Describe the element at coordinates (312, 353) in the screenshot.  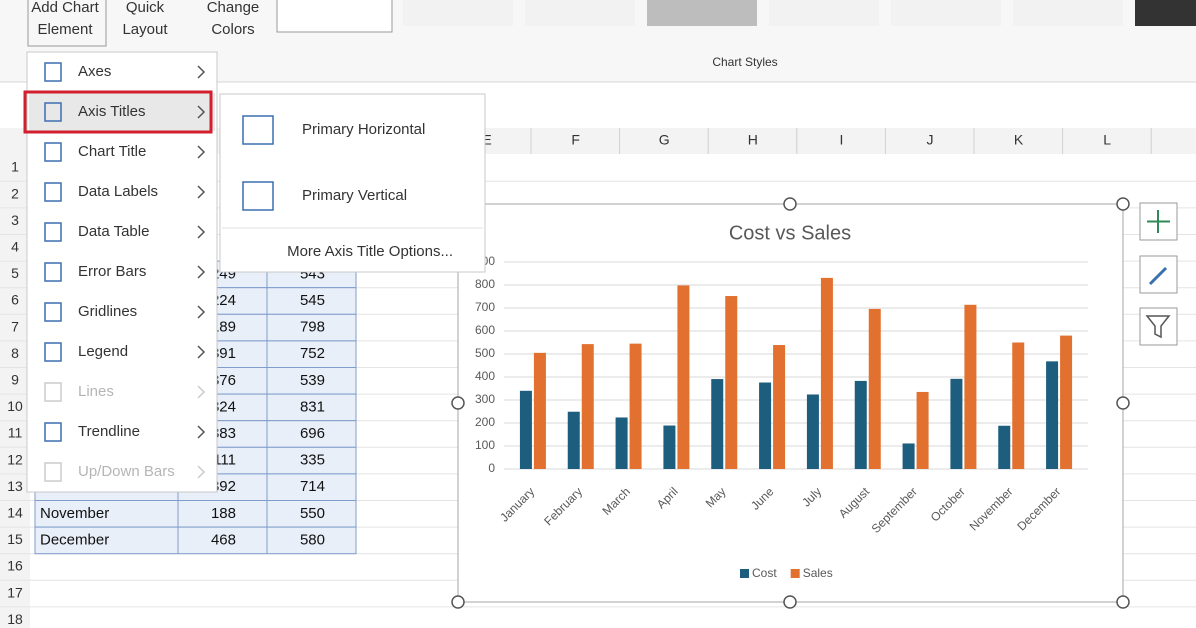
I see `cell: 752` at that location.